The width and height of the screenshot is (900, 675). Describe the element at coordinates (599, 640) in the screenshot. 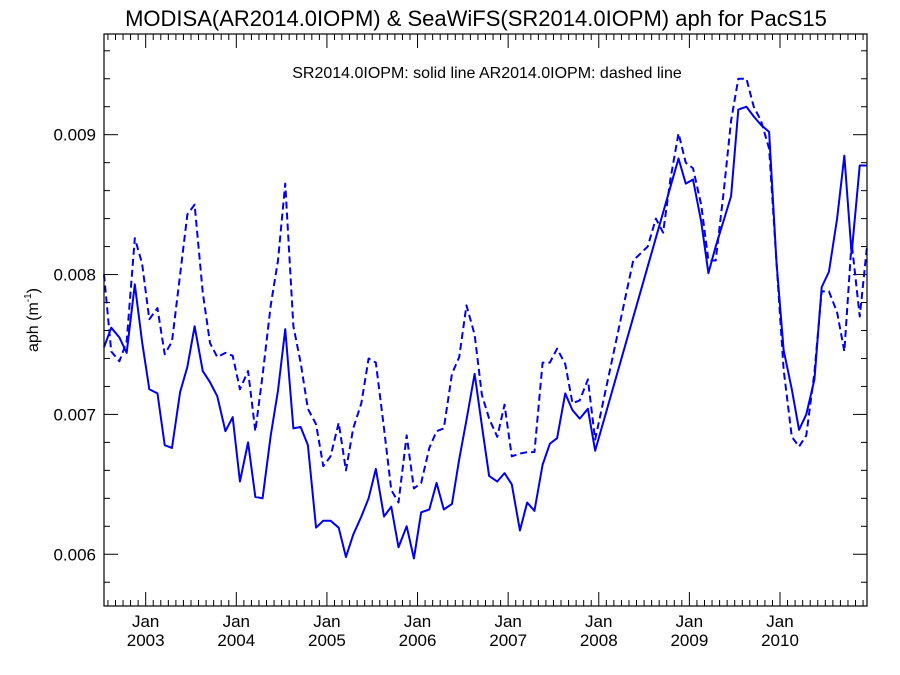

I see `x-tick-label-year: 2008` at that location.